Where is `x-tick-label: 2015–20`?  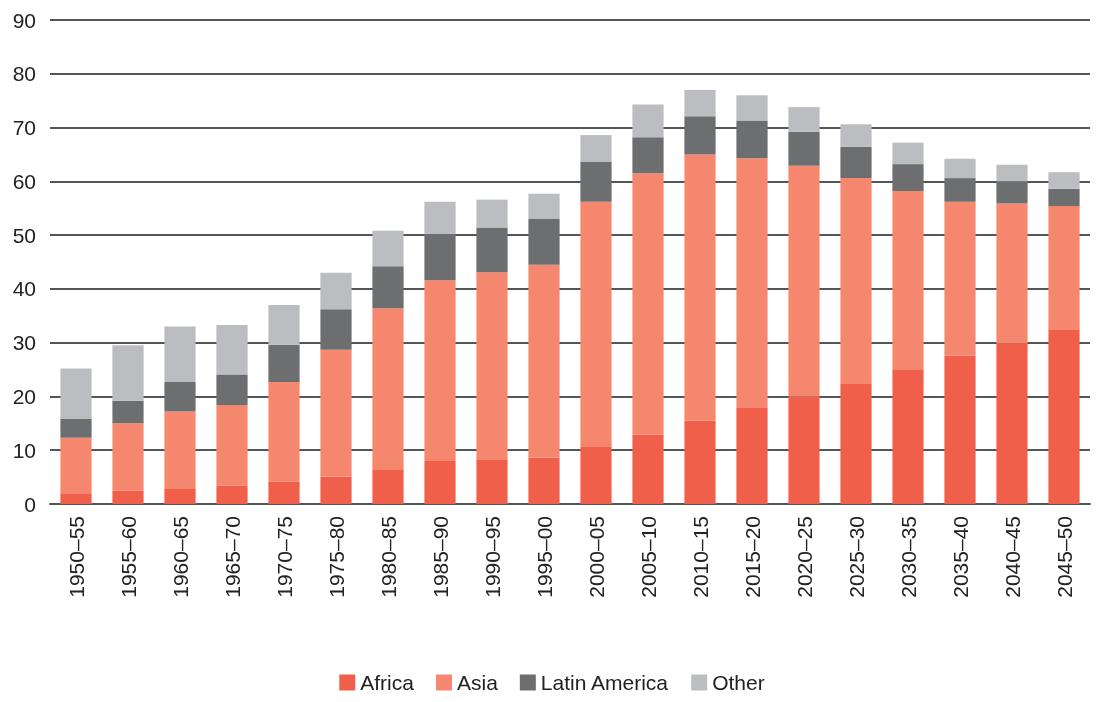 x-tick-label: 2015–20 is located at coordinates (752, 557).